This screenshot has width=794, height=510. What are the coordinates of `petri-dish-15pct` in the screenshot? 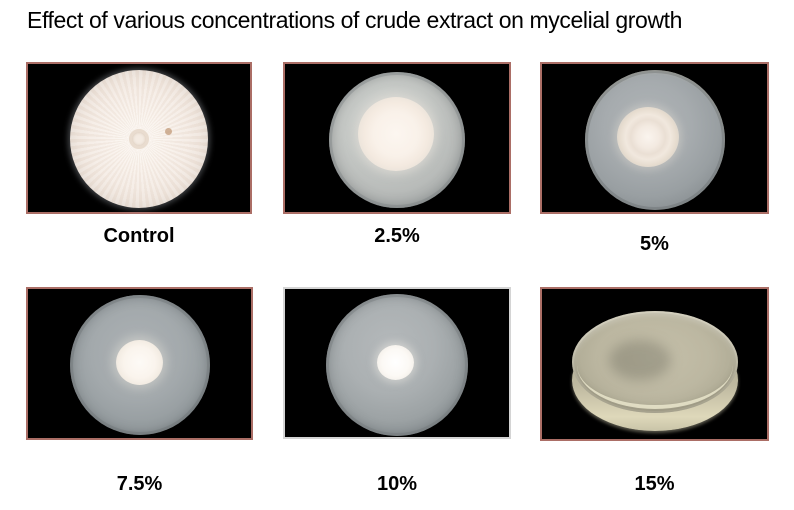 It's located at (655, 362).